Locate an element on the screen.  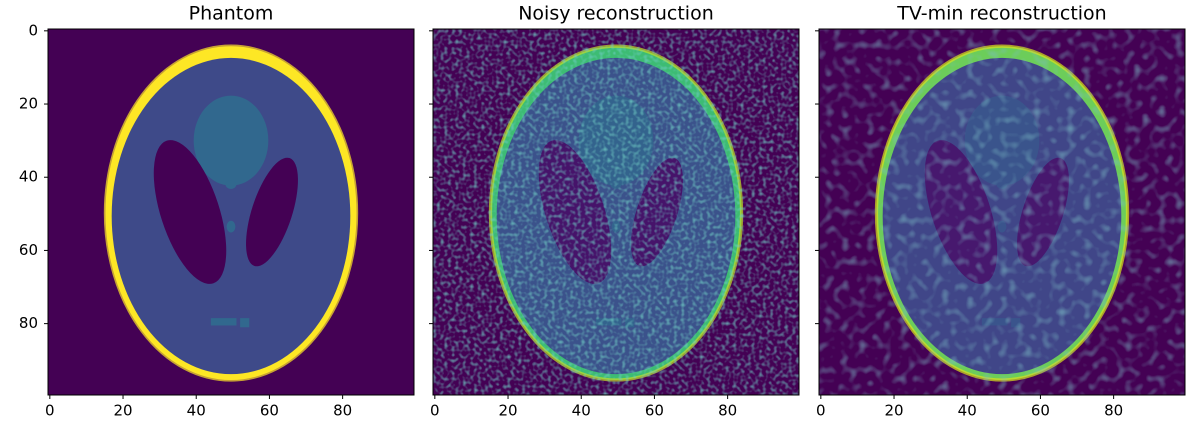
y-tick-label: 80 is located at coordinates (28, 323).